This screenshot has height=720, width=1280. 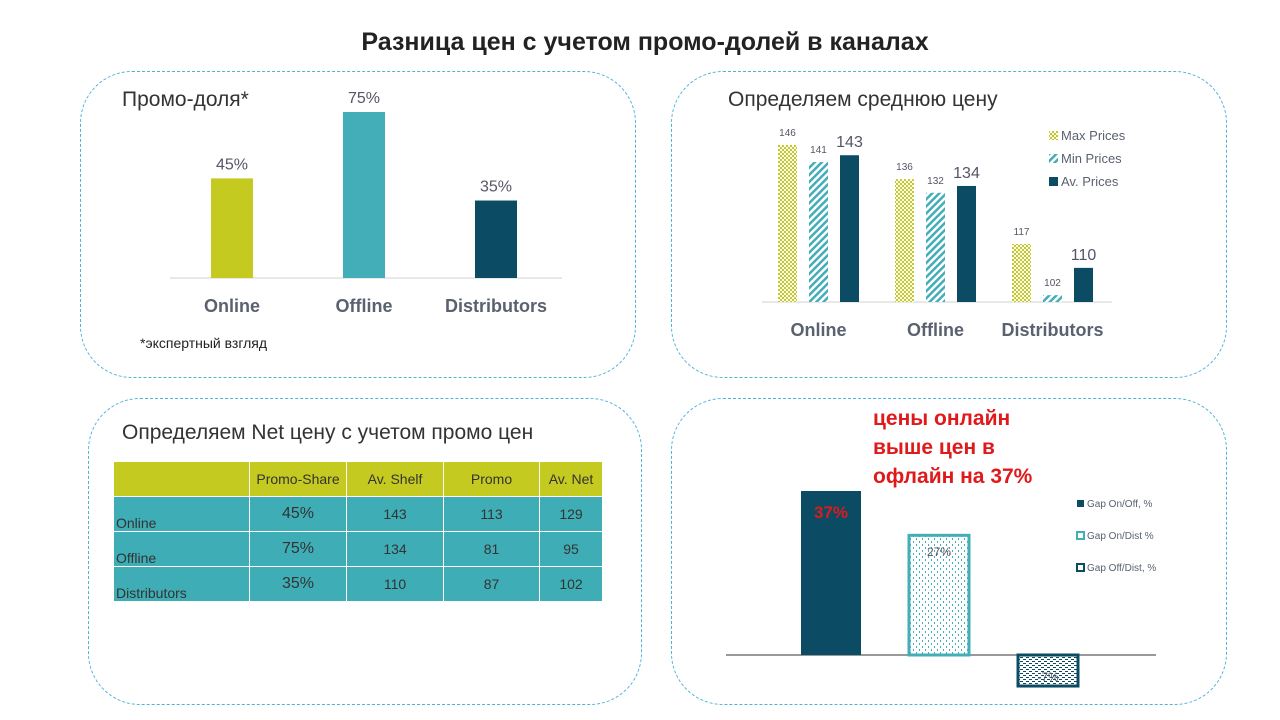 What do you see at coordinates (966, 173) in the screenshot?
I see `data-label: 134` at bounding box center [966, 173].